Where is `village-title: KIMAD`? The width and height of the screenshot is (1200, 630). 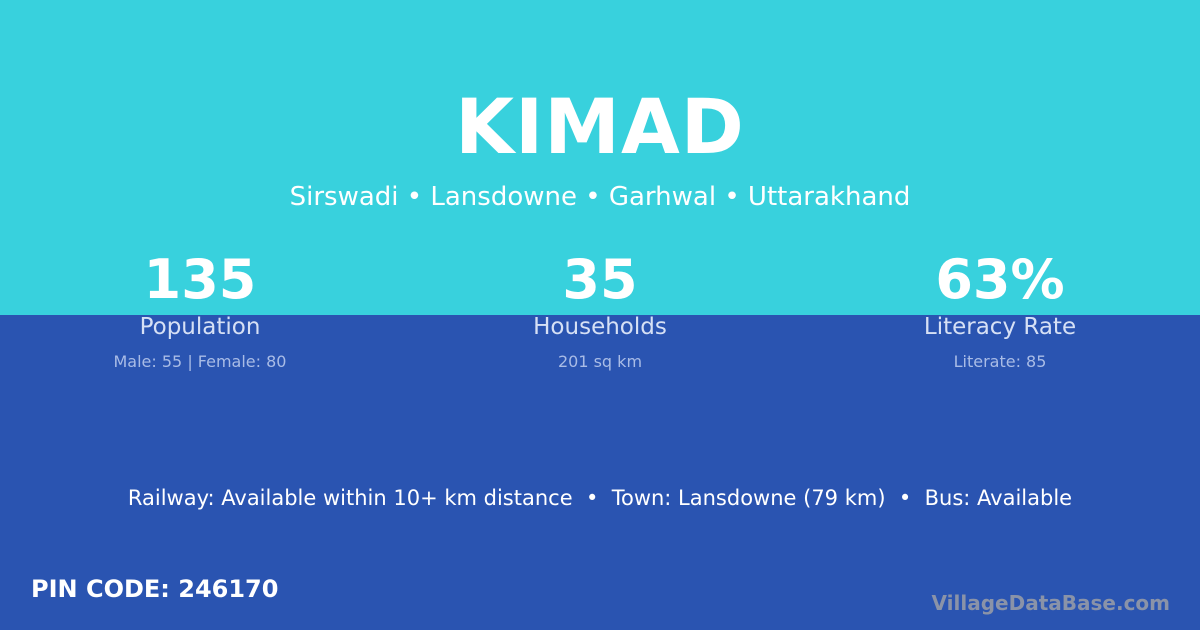 village-title: KIMAD is located at coordinates (600, 126).